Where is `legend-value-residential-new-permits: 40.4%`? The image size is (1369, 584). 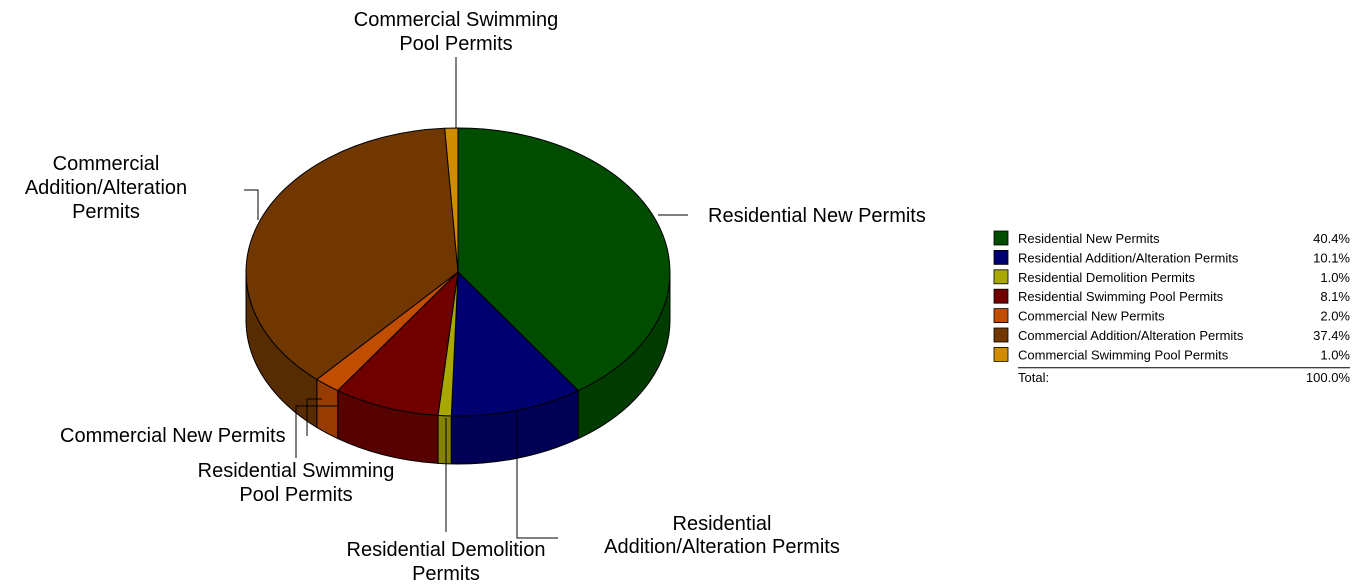 legend-value-residential-new-permits: 40.4% is located at coordinates (1331, 238).